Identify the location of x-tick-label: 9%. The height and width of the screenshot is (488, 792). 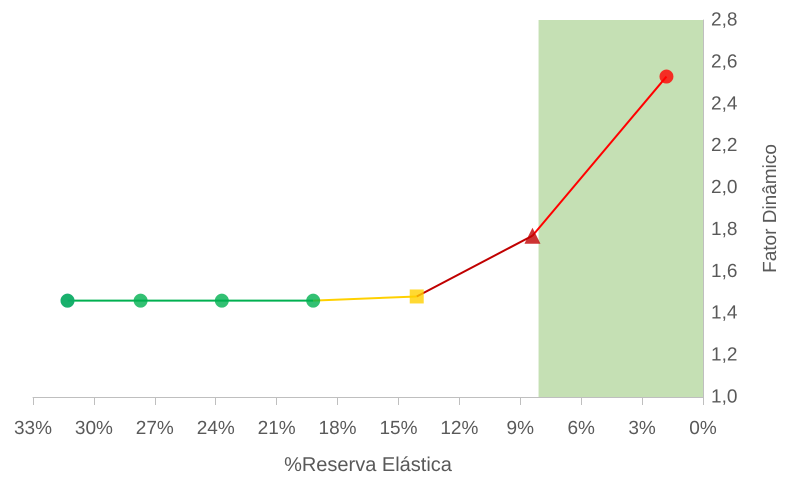
(520, 428).